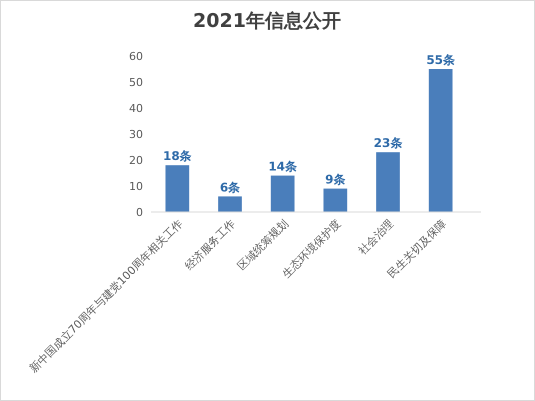 Image resolution: width=535 pixels, height=401 pixels. I want to click on y-tick-label: 50, so click(136, 82).